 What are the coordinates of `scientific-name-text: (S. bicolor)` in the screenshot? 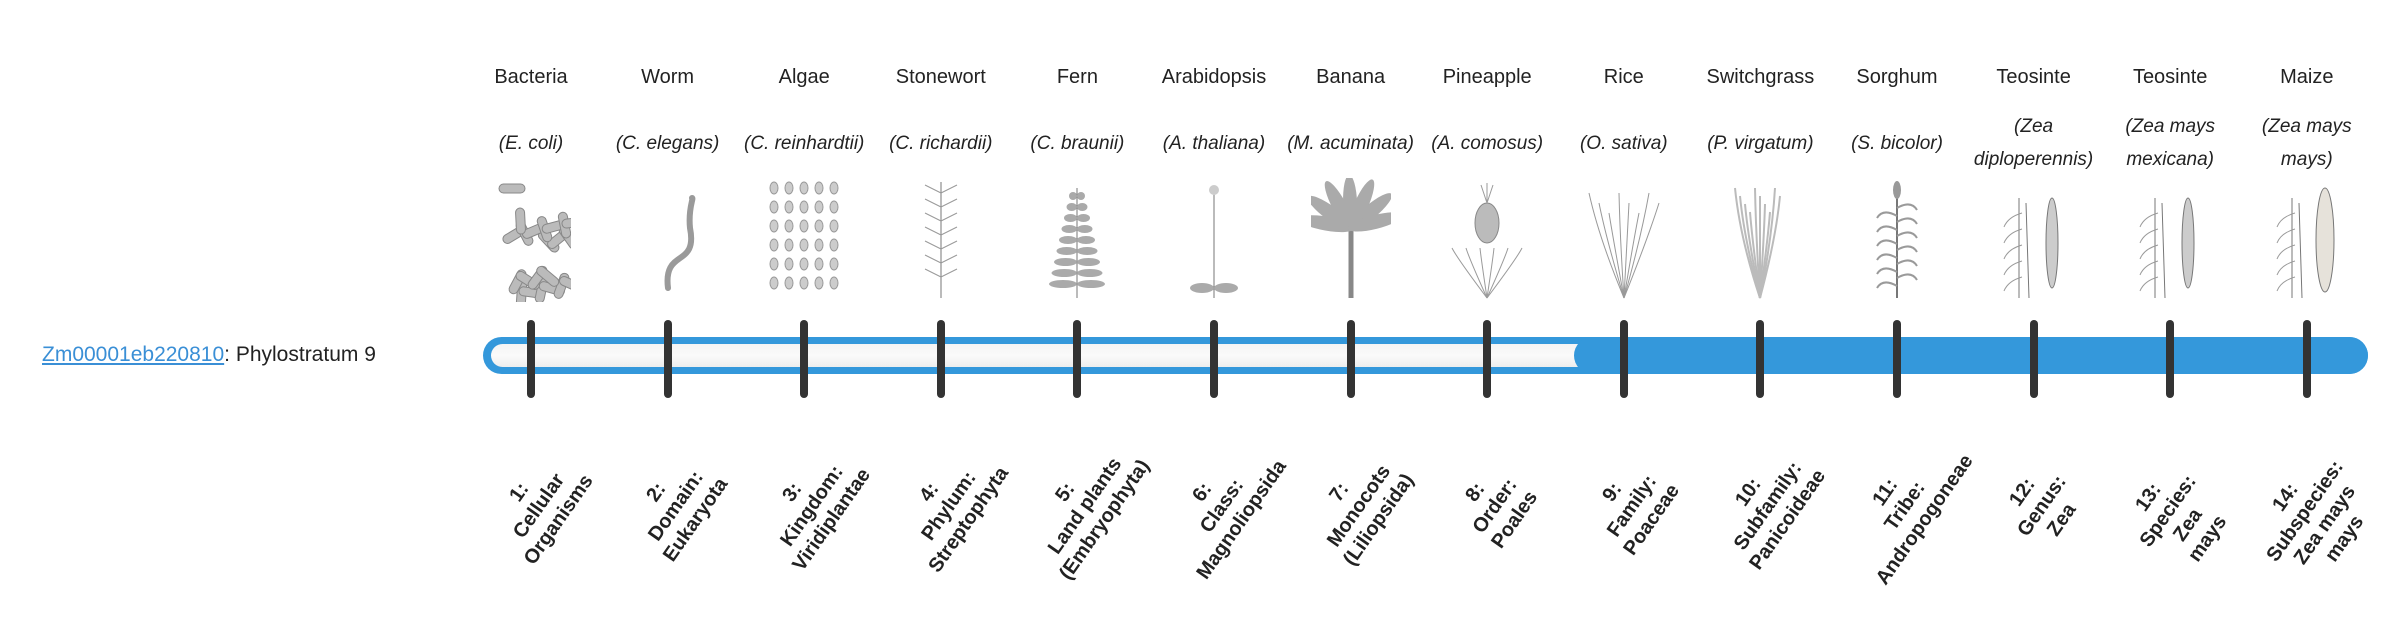 It's located at (1897, 143).